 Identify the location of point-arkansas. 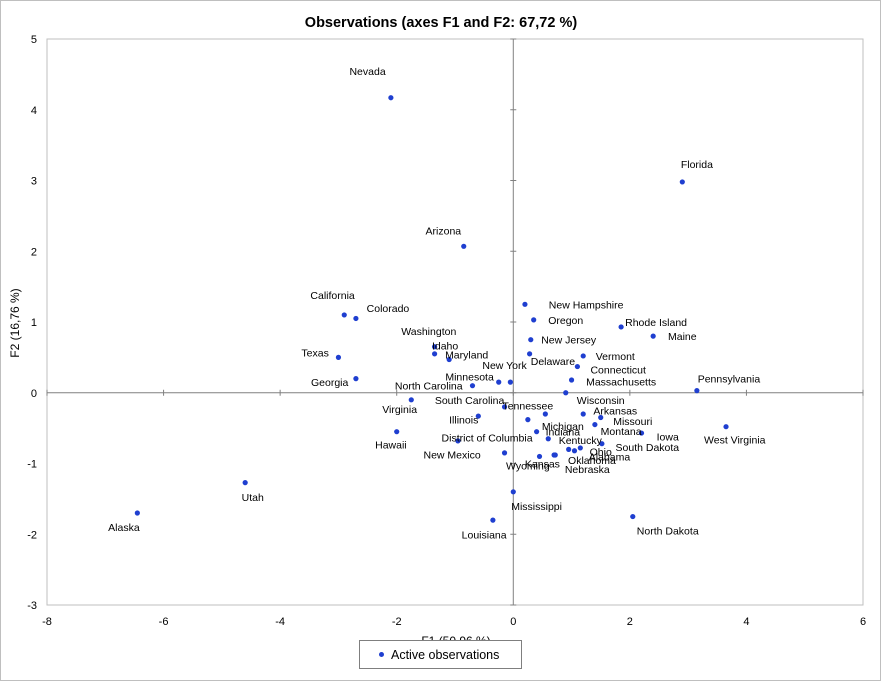
(583, 414).